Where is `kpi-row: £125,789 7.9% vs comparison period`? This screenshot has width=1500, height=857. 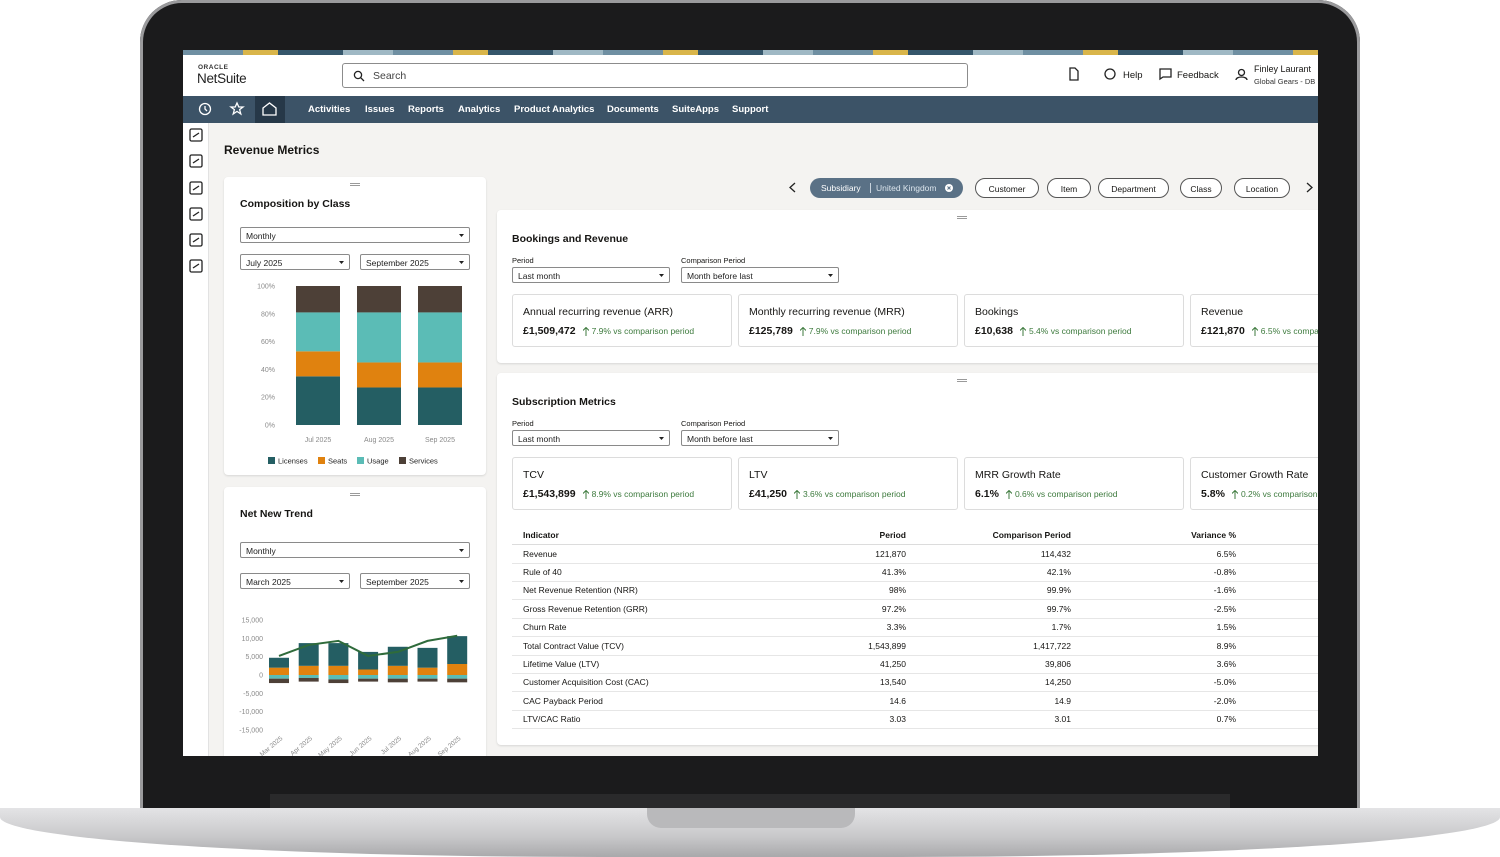
kpi-row: £125,789 7.9% vs comparison period is located at coordinates (853, 331).